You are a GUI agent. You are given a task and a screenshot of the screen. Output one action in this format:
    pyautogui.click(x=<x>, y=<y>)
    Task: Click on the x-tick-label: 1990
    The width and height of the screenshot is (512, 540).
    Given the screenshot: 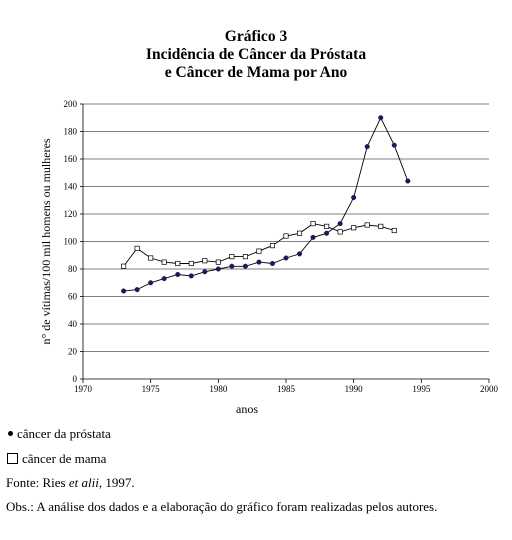 What is the action you would take?
    pyautogui.click(x=354, y=389)
    